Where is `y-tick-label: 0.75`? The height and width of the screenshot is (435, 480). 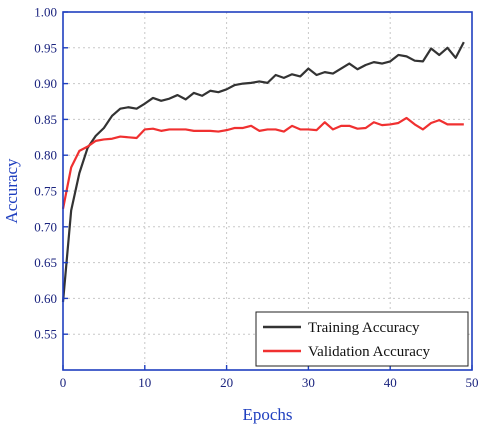
y-tick-label: 0.75 is located at coordinates (45, 191).